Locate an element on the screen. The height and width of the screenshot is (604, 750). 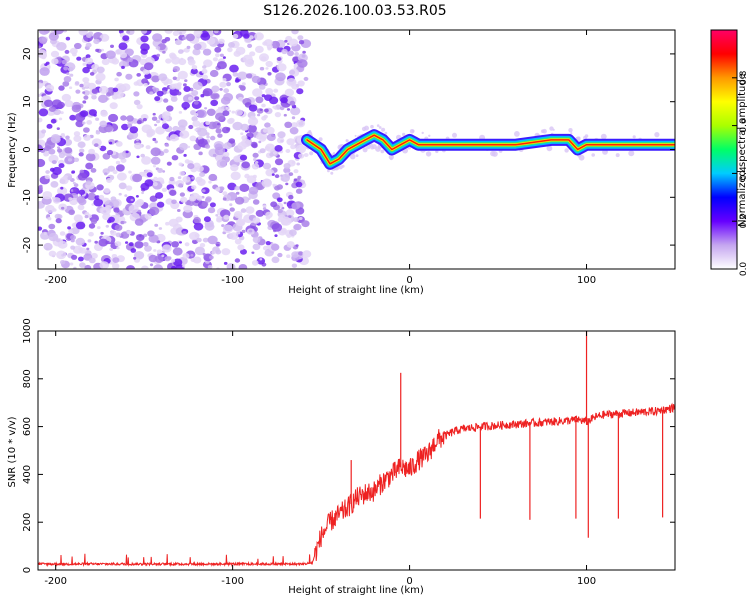
colorbar-label: Normalized spectral amplitude is located at coordinates (742, 150).